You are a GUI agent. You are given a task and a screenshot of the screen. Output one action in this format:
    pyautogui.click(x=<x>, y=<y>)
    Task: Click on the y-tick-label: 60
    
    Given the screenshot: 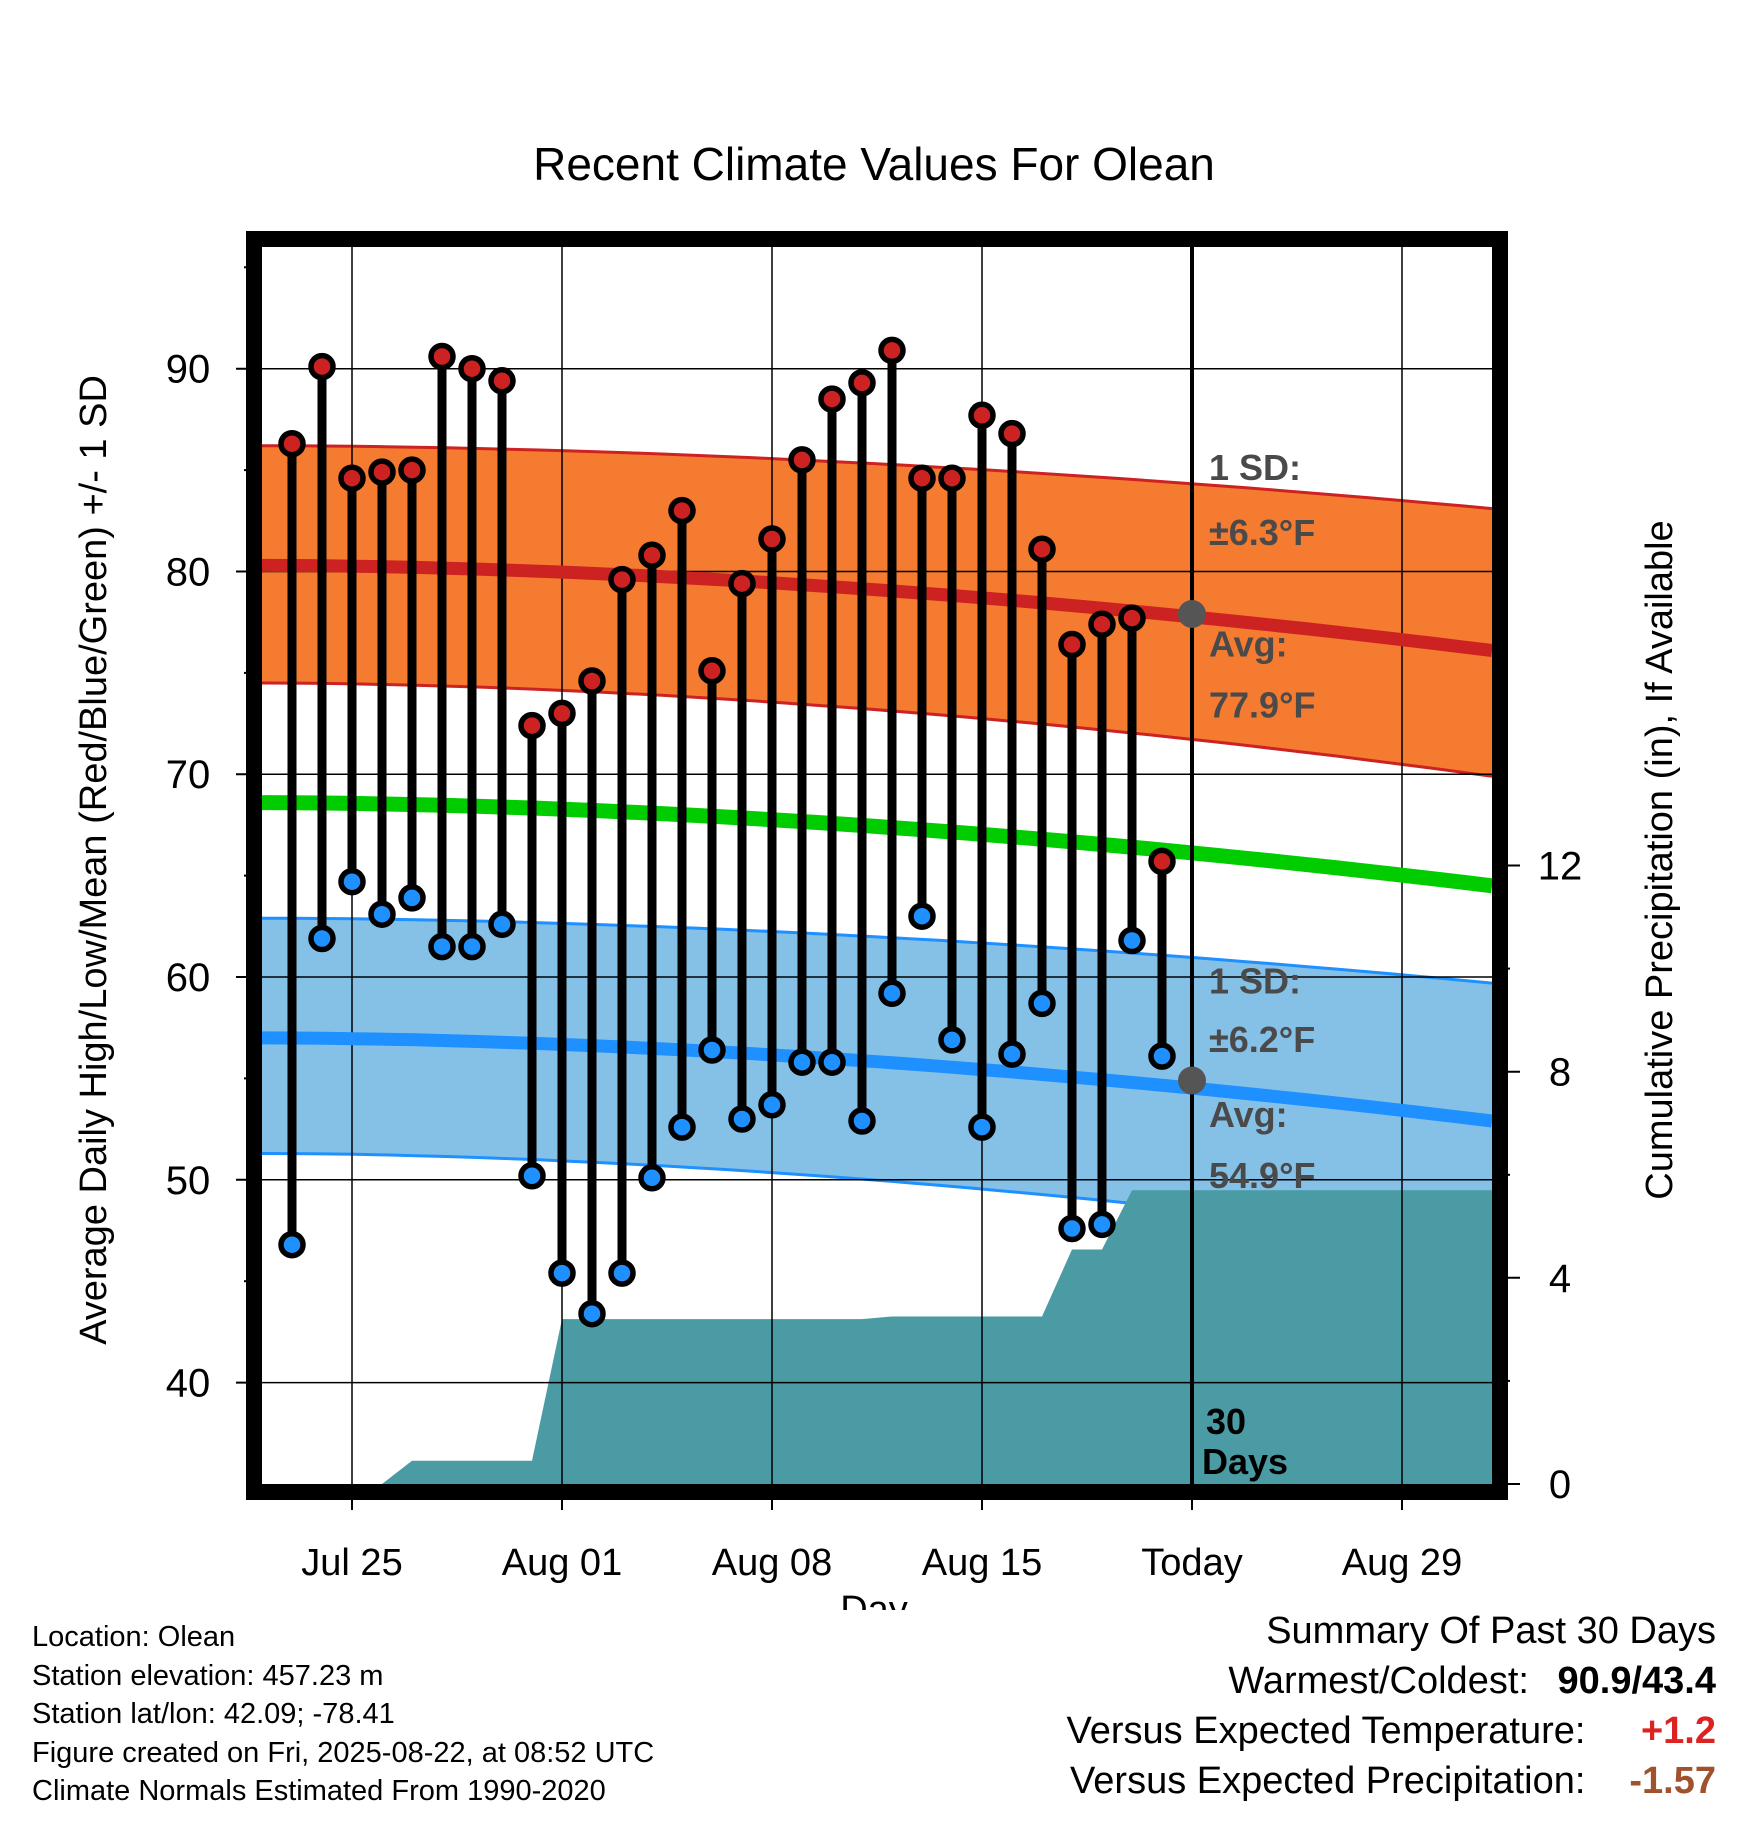 What is the action you would take?
    pyautogui.click(x=188, y=978)
    